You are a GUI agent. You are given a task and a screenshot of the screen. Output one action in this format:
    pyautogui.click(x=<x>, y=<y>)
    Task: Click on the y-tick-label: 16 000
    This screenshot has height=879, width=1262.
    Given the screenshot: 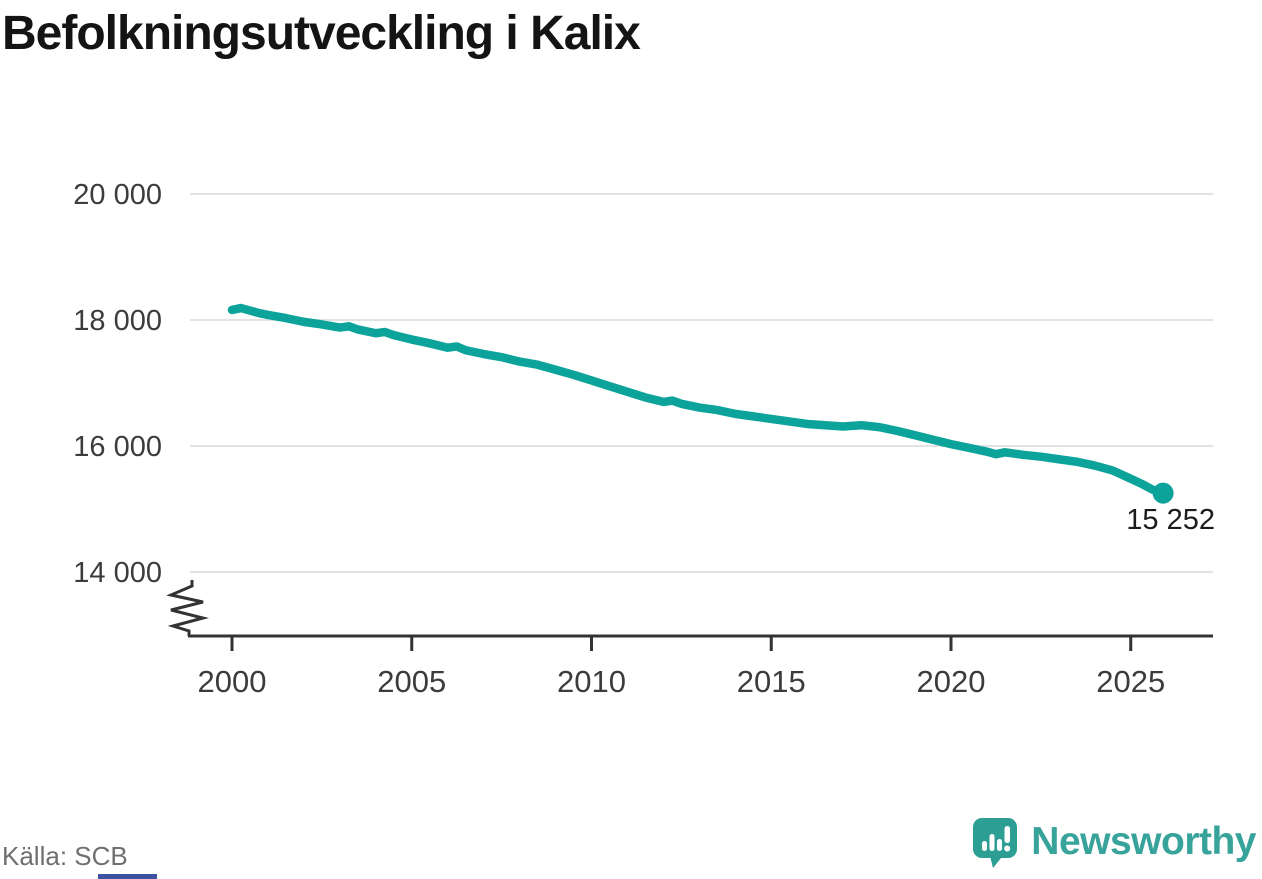 What is the action you would take?
    pyautogui.click(x=117, y=447)
    